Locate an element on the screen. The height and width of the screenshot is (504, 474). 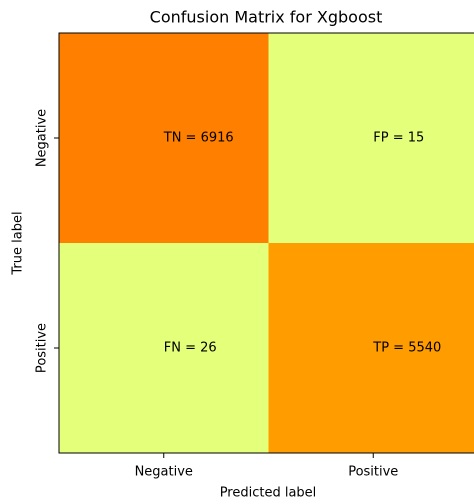
x-tick-label: Positive is located at coordinates (373, 472).